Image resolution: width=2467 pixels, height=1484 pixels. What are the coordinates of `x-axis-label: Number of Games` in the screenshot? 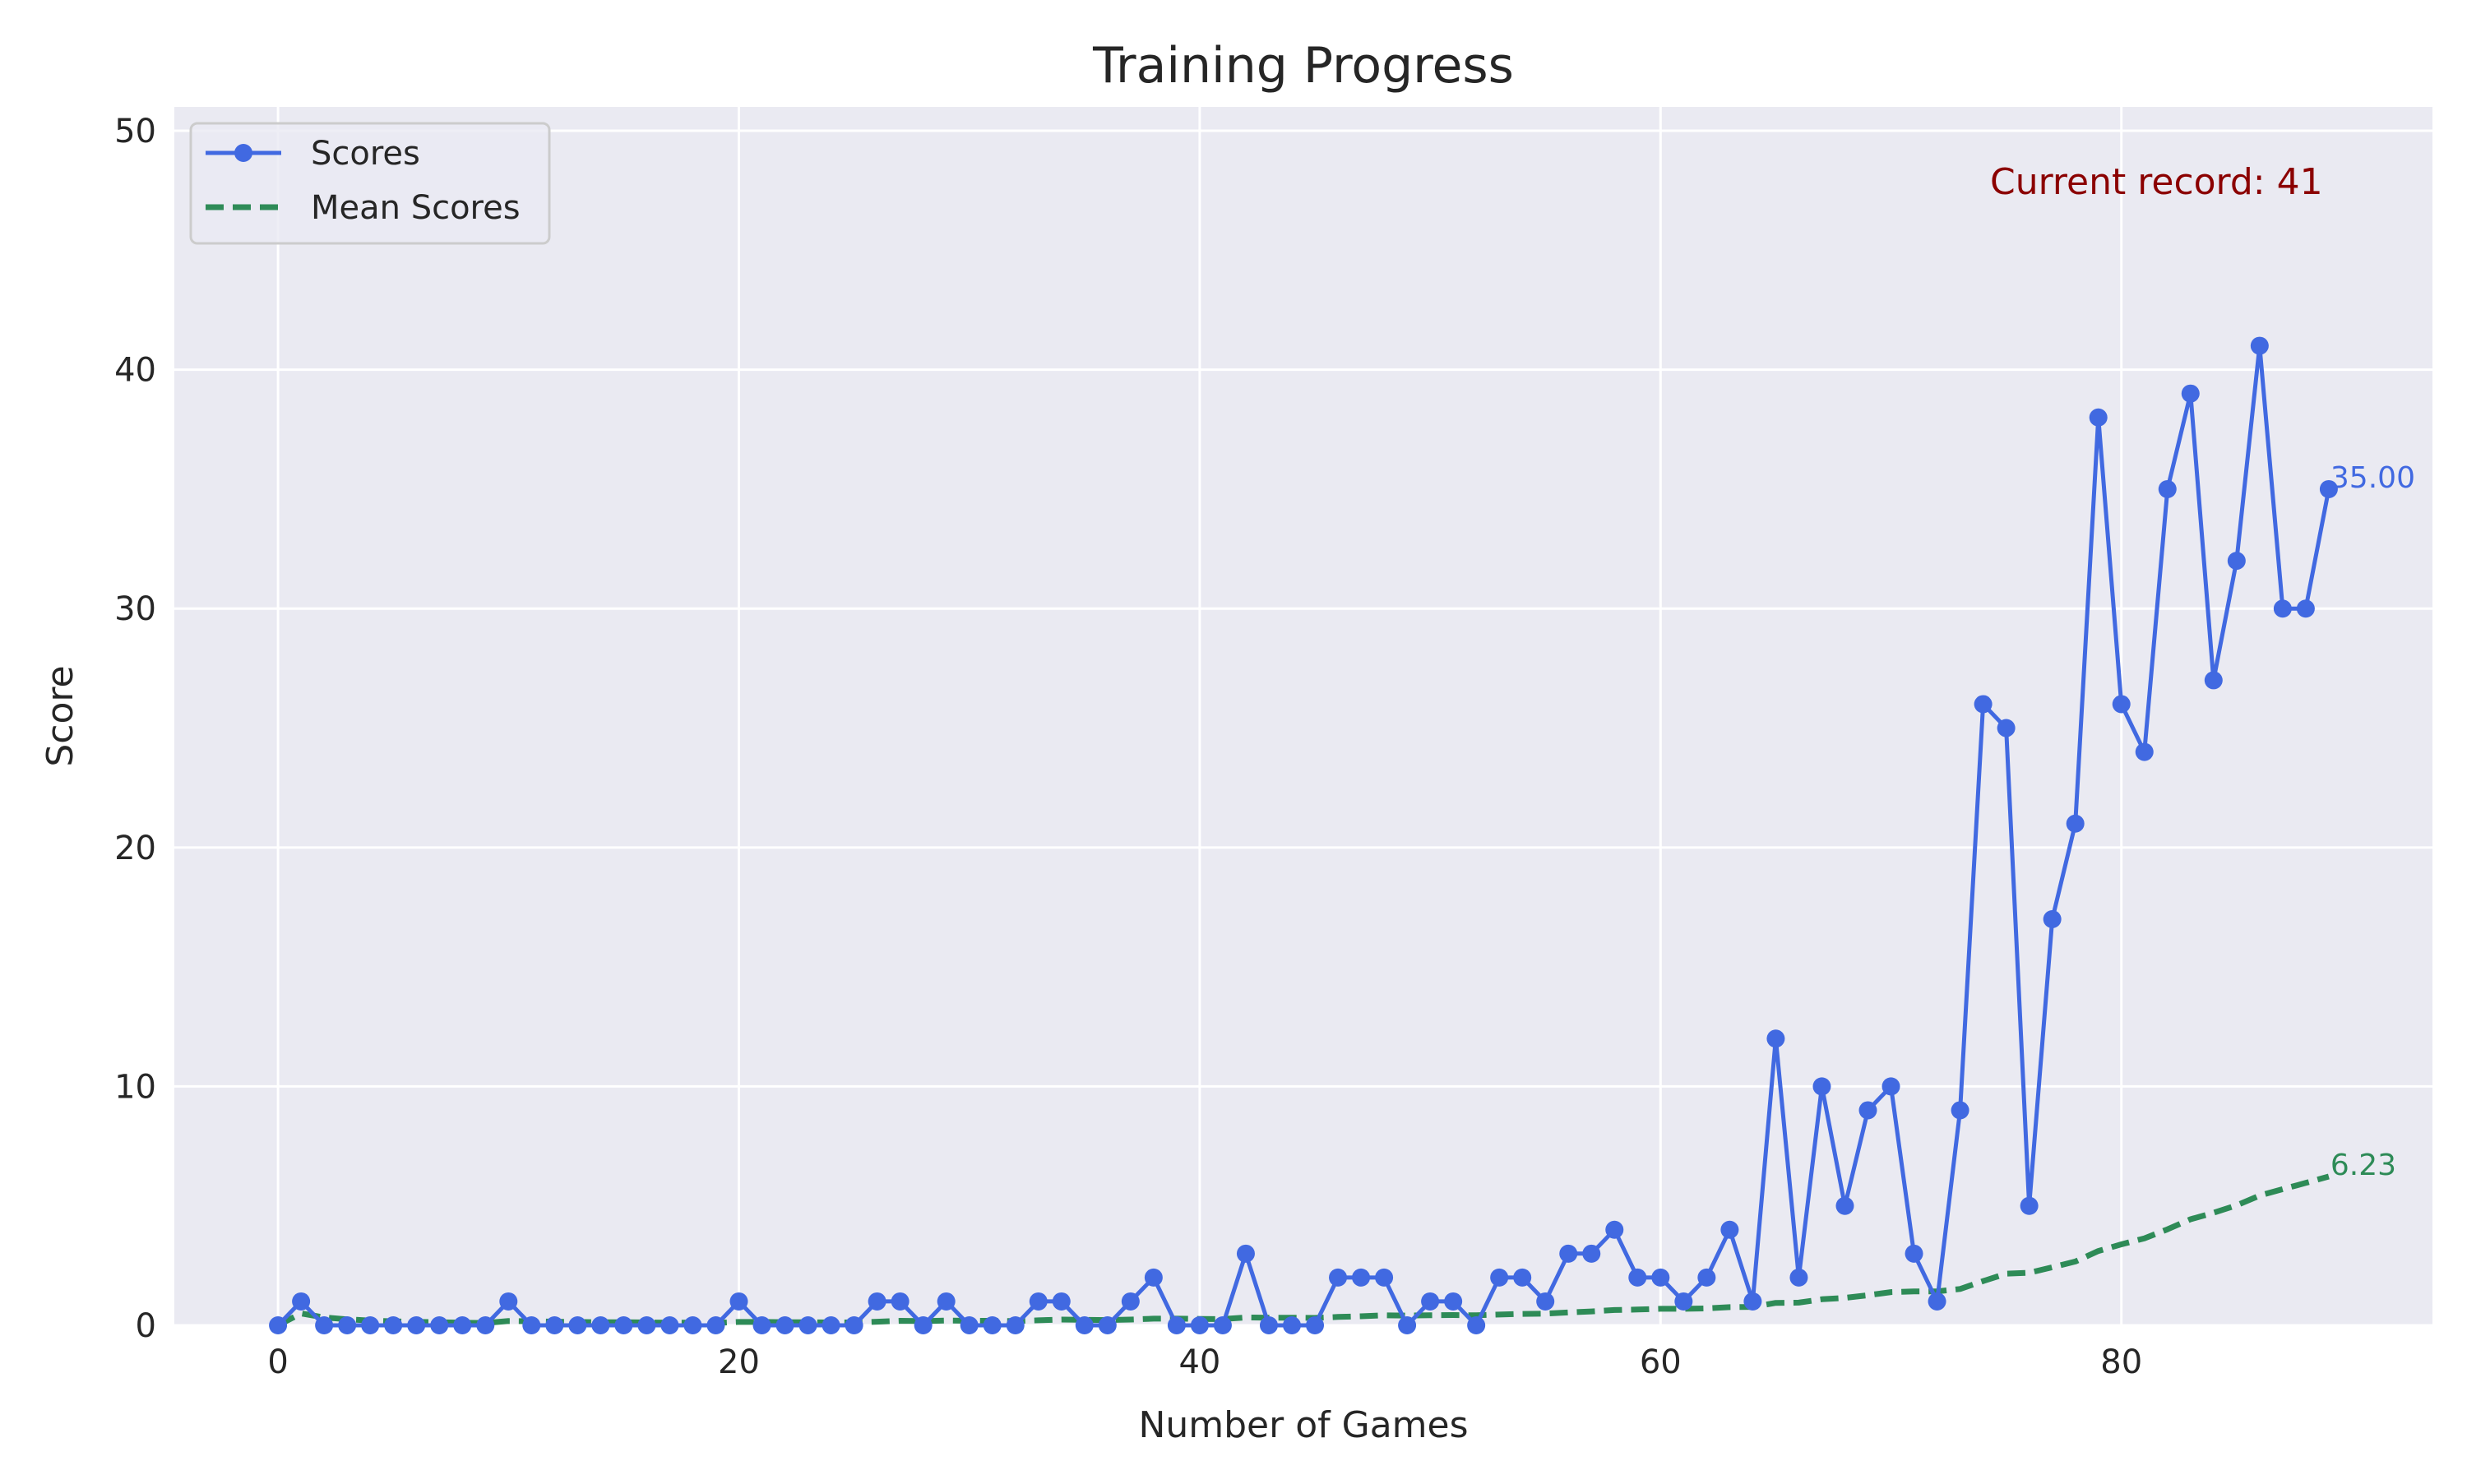 It's located at (1303, 1425).